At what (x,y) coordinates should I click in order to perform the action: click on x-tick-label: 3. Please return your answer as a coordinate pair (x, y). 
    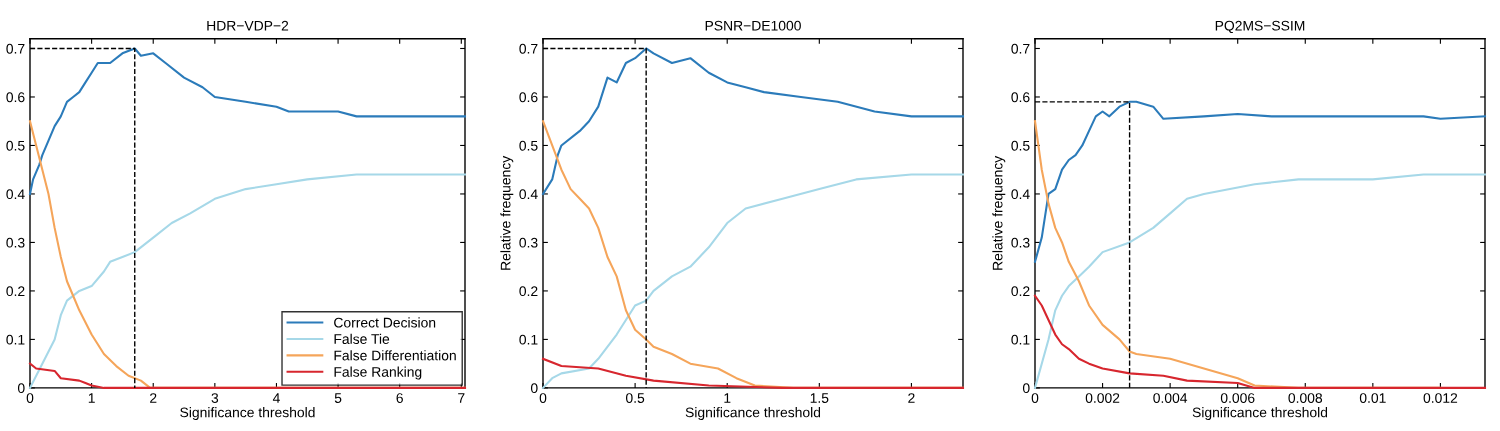
    Looking at the image, I should click on (215, 398).